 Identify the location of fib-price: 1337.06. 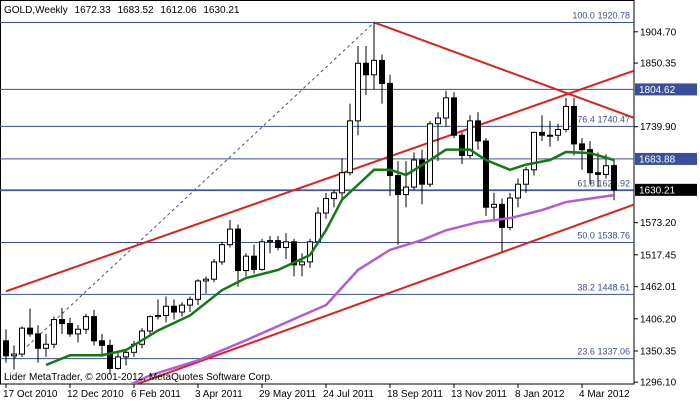
(613, 352).